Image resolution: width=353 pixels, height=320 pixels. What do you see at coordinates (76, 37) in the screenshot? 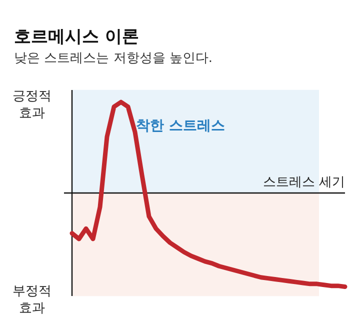
I see `chart-title: 호르메시스 이론` at bounding box center [76, 37].